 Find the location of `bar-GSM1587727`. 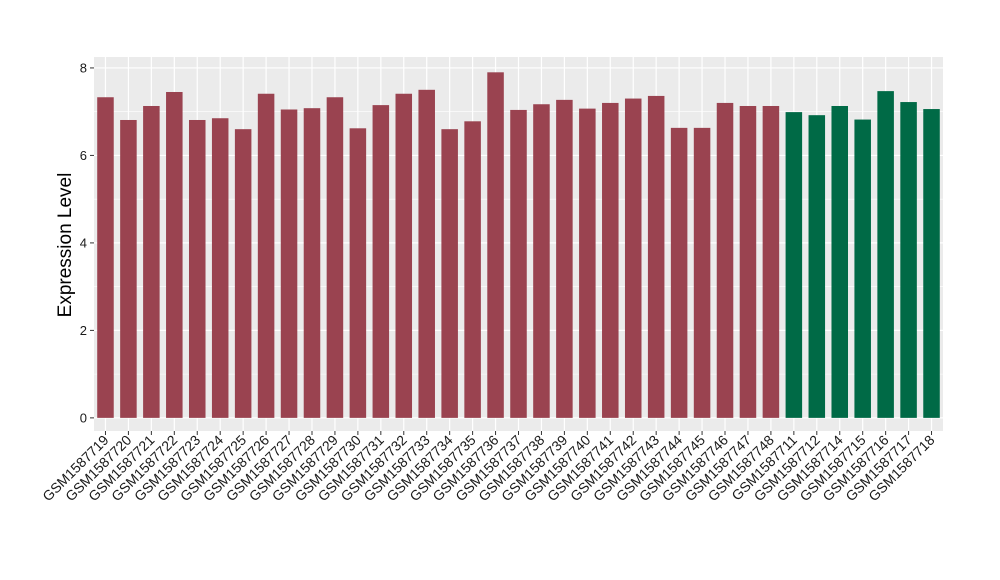

bar-GSM1587727 is located at coordinates (289, 263).